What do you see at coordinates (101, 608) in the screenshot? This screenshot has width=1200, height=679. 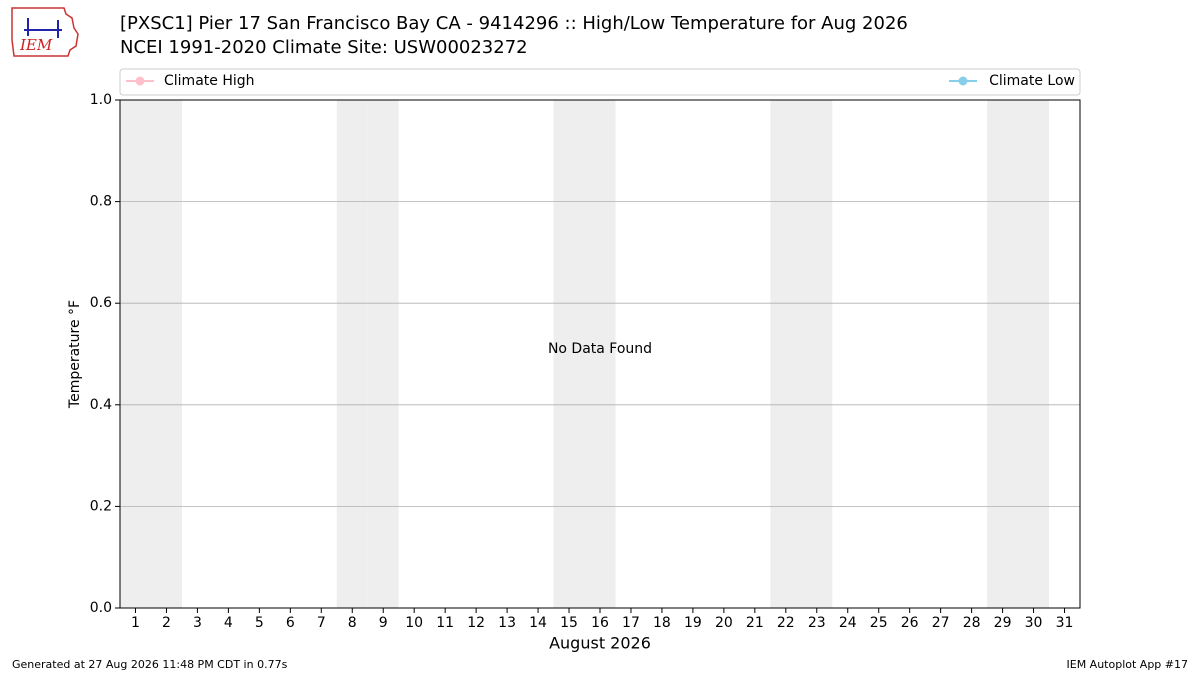 I see `y-tick-label: 0.0` at bounding box center [101, 608].